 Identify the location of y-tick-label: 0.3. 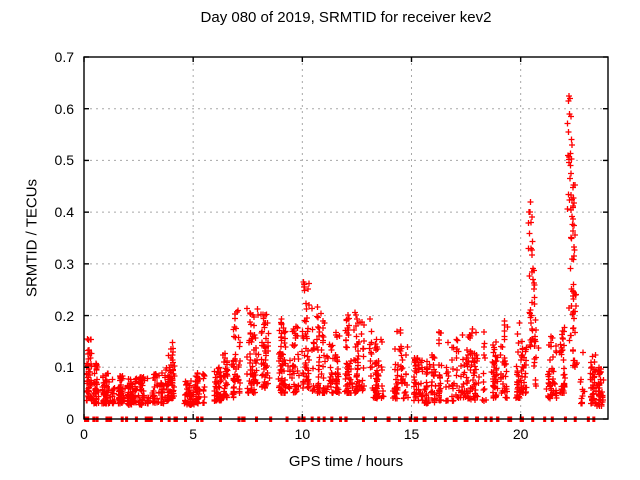
(64, 263).